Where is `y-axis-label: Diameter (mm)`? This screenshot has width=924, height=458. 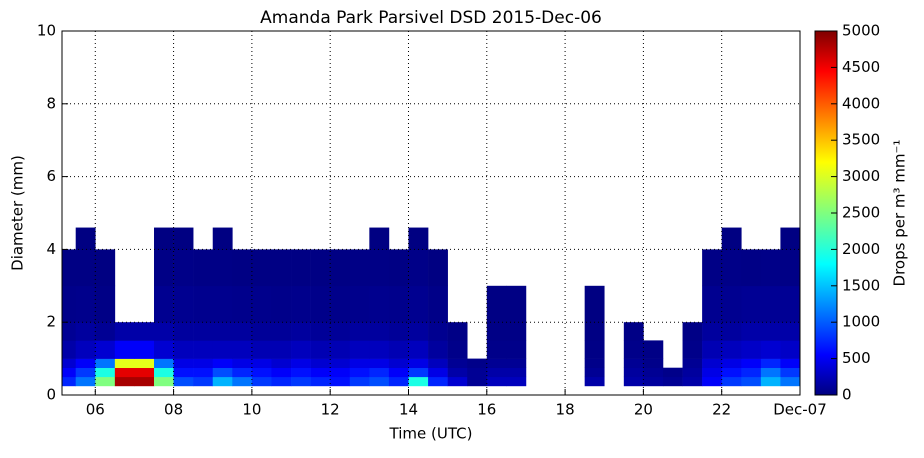 y-axis-label: Diameter (mm) is located at coordinates (18, 213).